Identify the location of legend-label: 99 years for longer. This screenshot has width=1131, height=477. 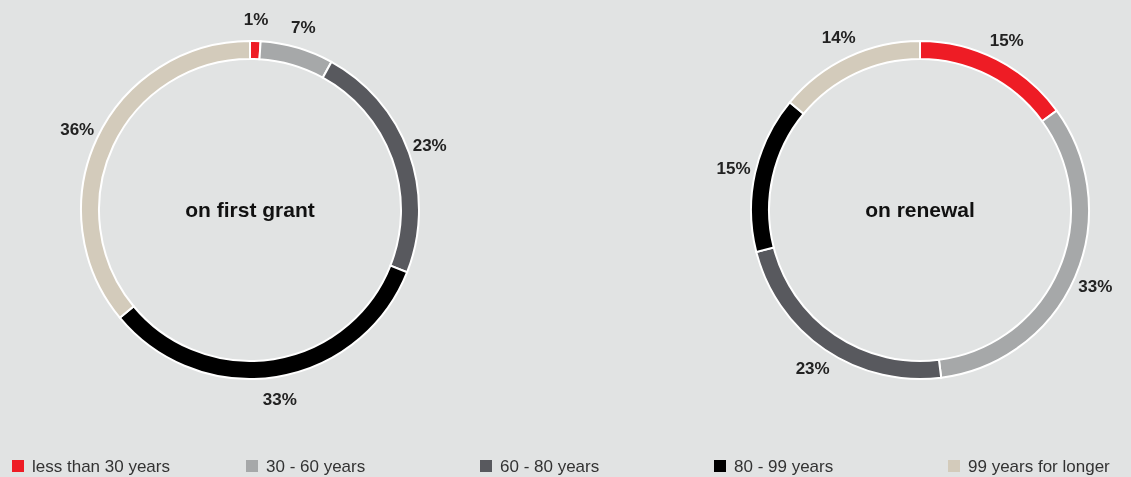
(1039, 466).